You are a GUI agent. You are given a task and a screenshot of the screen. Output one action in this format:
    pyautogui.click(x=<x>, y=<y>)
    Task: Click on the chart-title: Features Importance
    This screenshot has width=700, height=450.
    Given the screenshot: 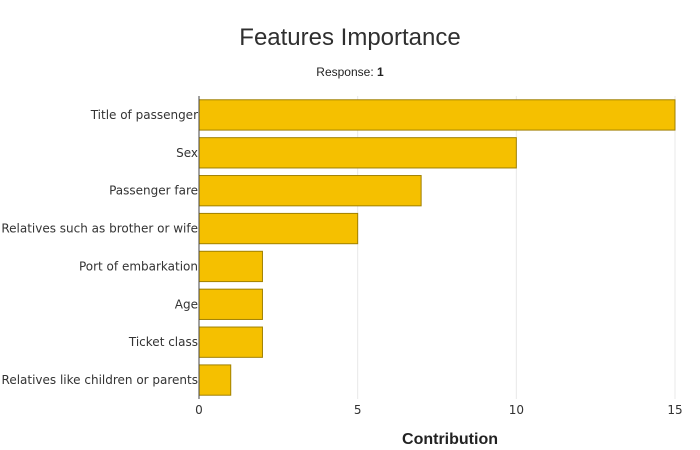 What is the action you would take?
    pyautogui.click(x=349, y=37)
    